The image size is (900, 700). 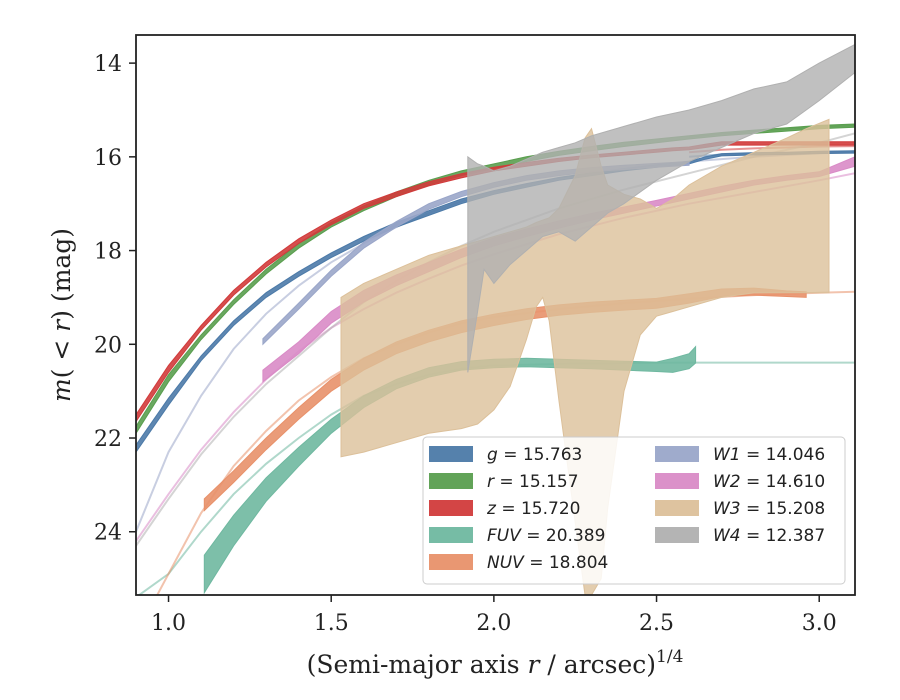 What do you see at coordinates (451, 454) in the screenshot?
I see `legend-swatch-g` at bounding box center [451, 454].